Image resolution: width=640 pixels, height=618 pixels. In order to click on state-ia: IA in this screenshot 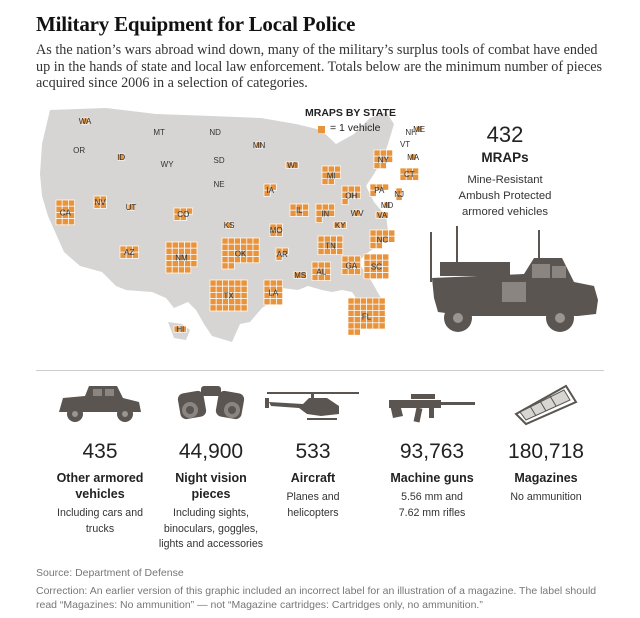, I will do `click(270, 190)`.